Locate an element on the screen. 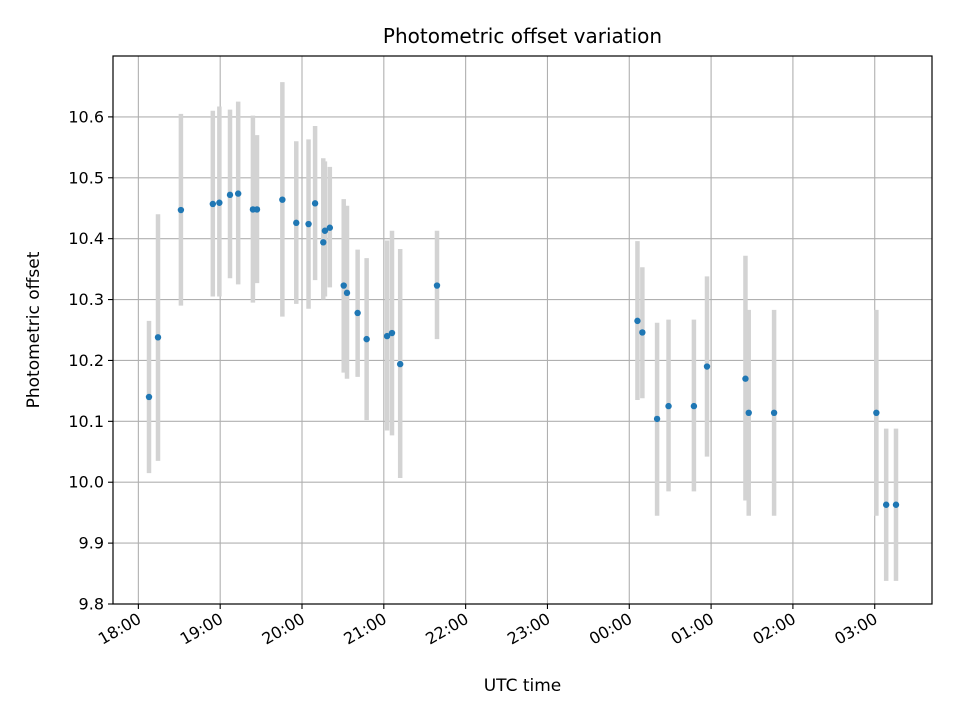  y-tick-label: 9.9 is located at coordinates (91, 543).